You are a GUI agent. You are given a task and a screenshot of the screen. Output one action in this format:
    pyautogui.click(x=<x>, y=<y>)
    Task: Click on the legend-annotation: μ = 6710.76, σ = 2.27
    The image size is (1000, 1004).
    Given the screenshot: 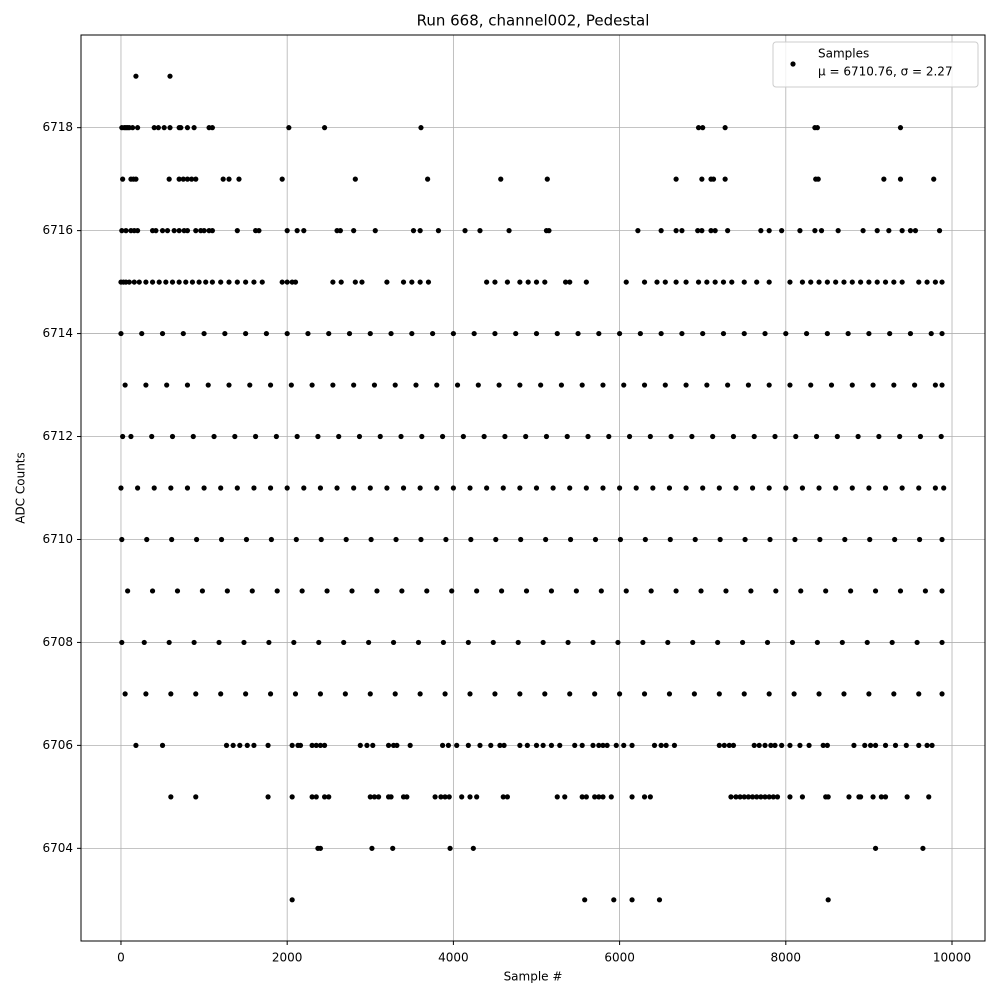 What is the action you would take?
    pyautogui.click(x=885, y=72)
    